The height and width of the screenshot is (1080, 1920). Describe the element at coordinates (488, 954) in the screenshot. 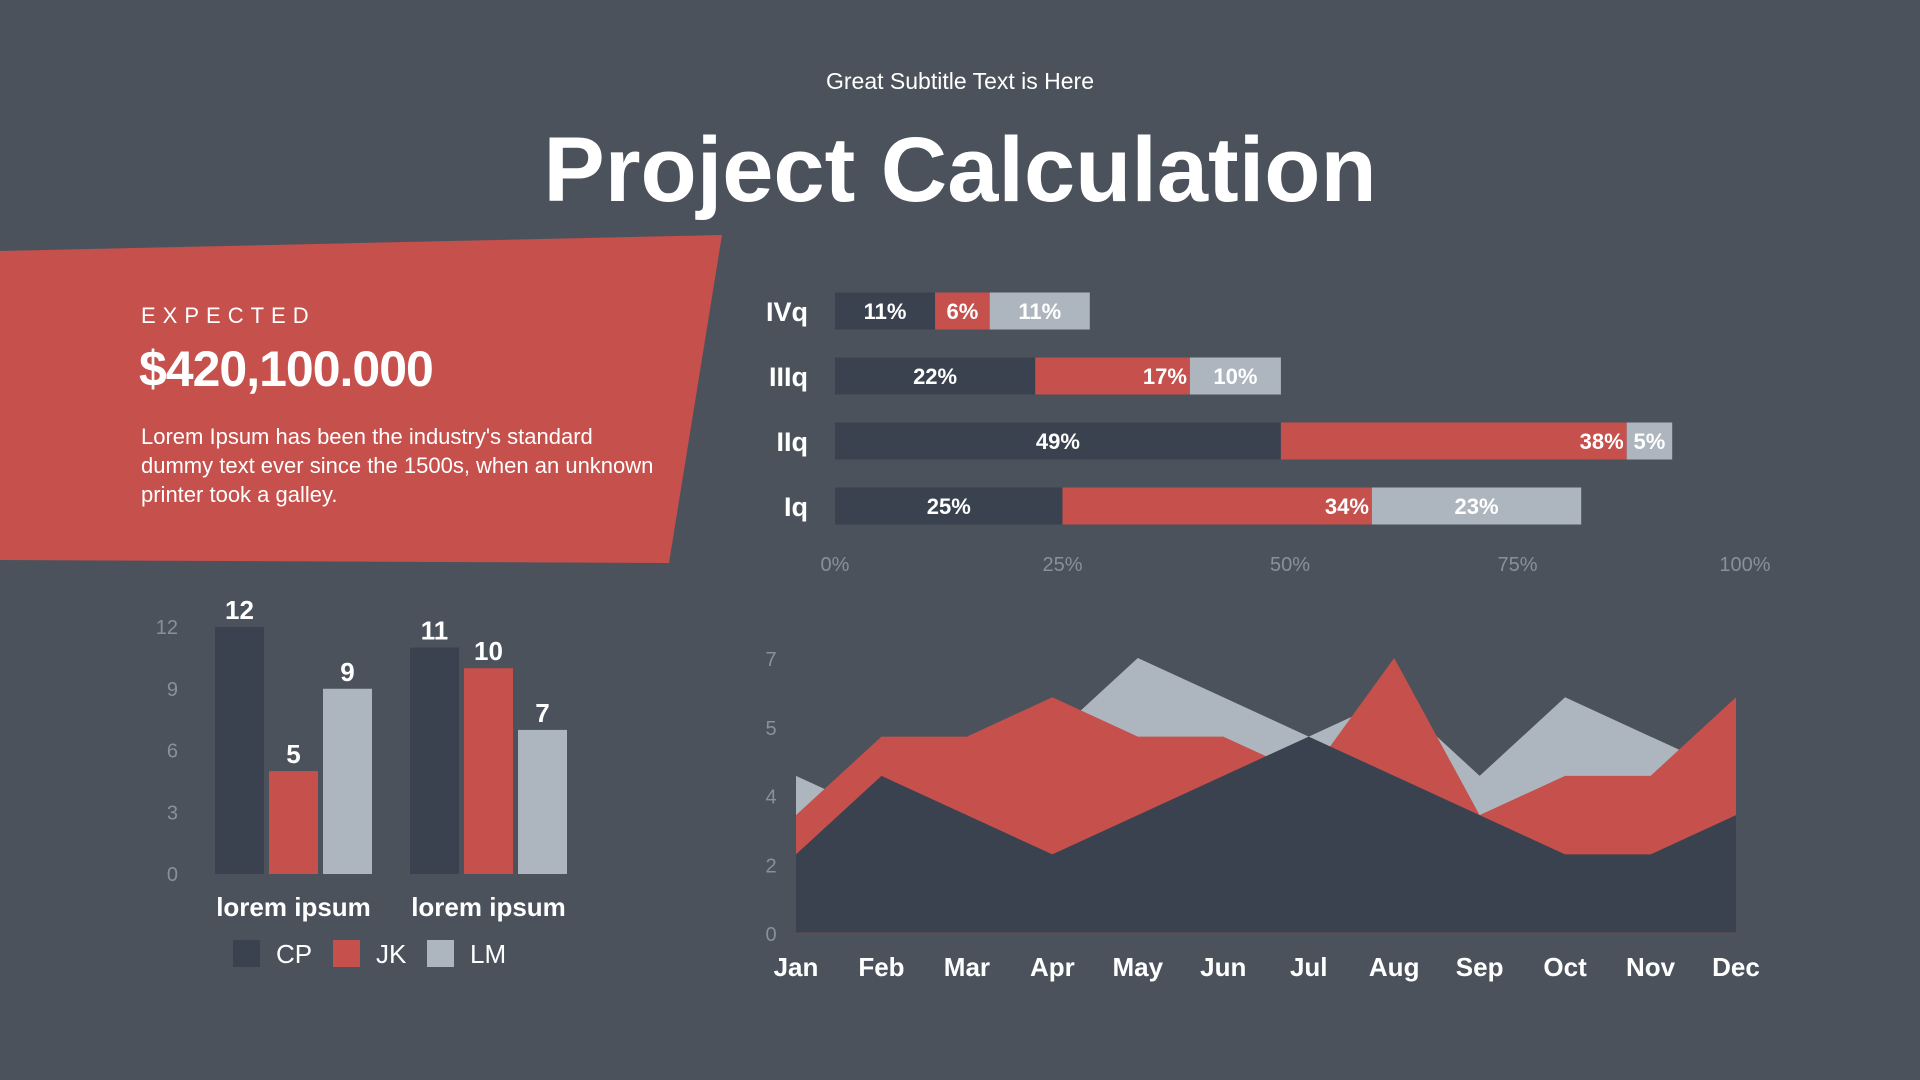

I see `legend-label: LM` at that location.